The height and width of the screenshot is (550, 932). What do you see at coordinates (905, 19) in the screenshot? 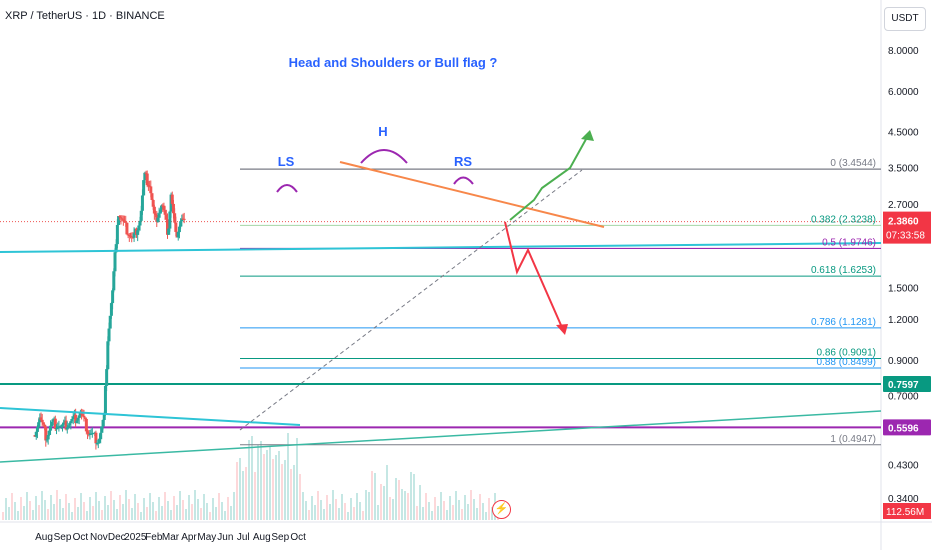
I see `currency-unit-button: USDT` at bounding box center [905, 19].